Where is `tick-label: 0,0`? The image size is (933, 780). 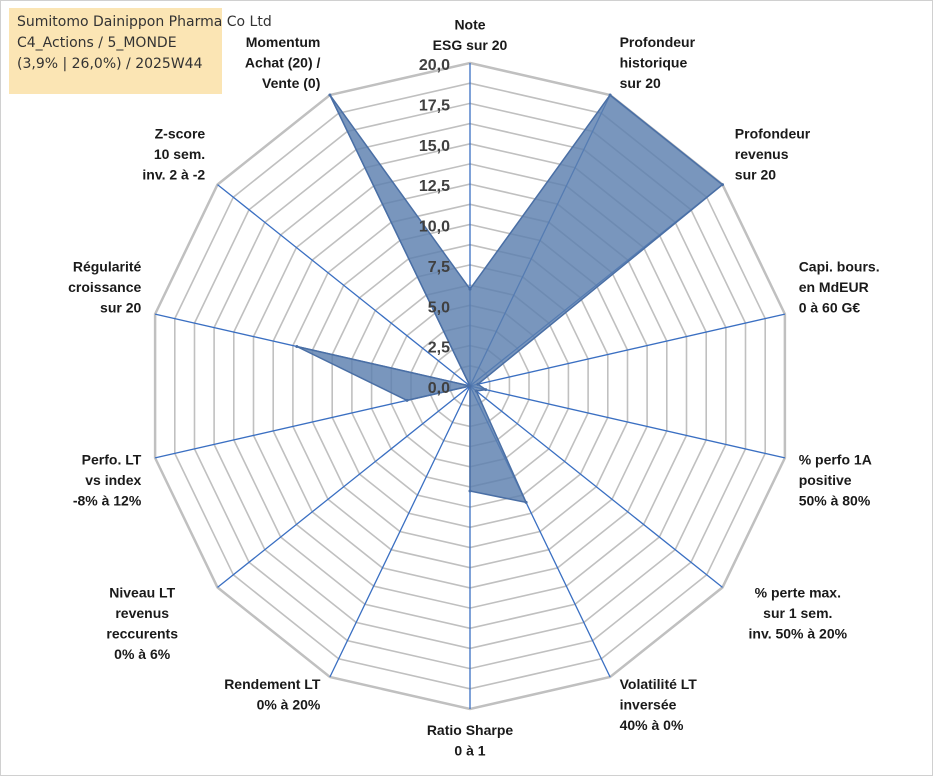 tick-label: 0,0 is located at coordinates (439, 388).